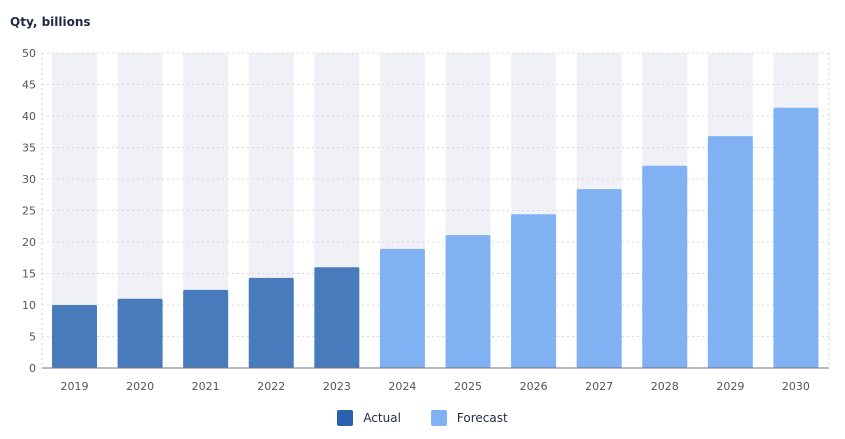 The width and height of the screenshot is (845, 439). Describe the element at coordinates (29, 148) in the screenshot. I see `y-tick-label: 35` at that location.